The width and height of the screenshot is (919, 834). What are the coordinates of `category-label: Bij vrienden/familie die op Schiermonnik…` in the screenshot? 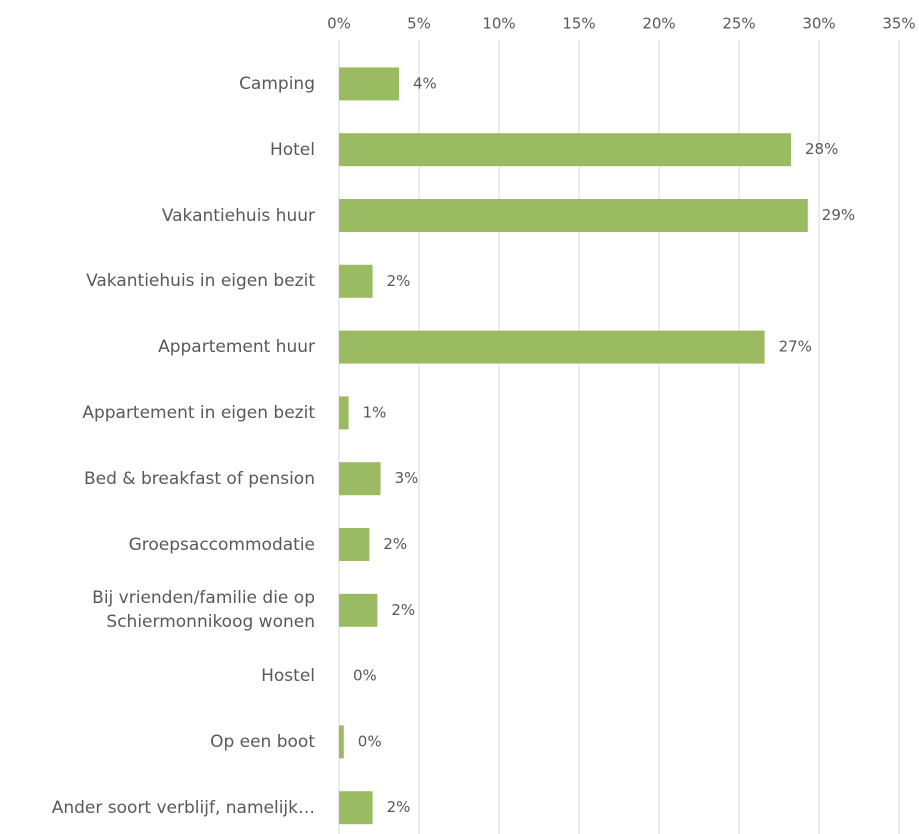 It's located at (203, 610).